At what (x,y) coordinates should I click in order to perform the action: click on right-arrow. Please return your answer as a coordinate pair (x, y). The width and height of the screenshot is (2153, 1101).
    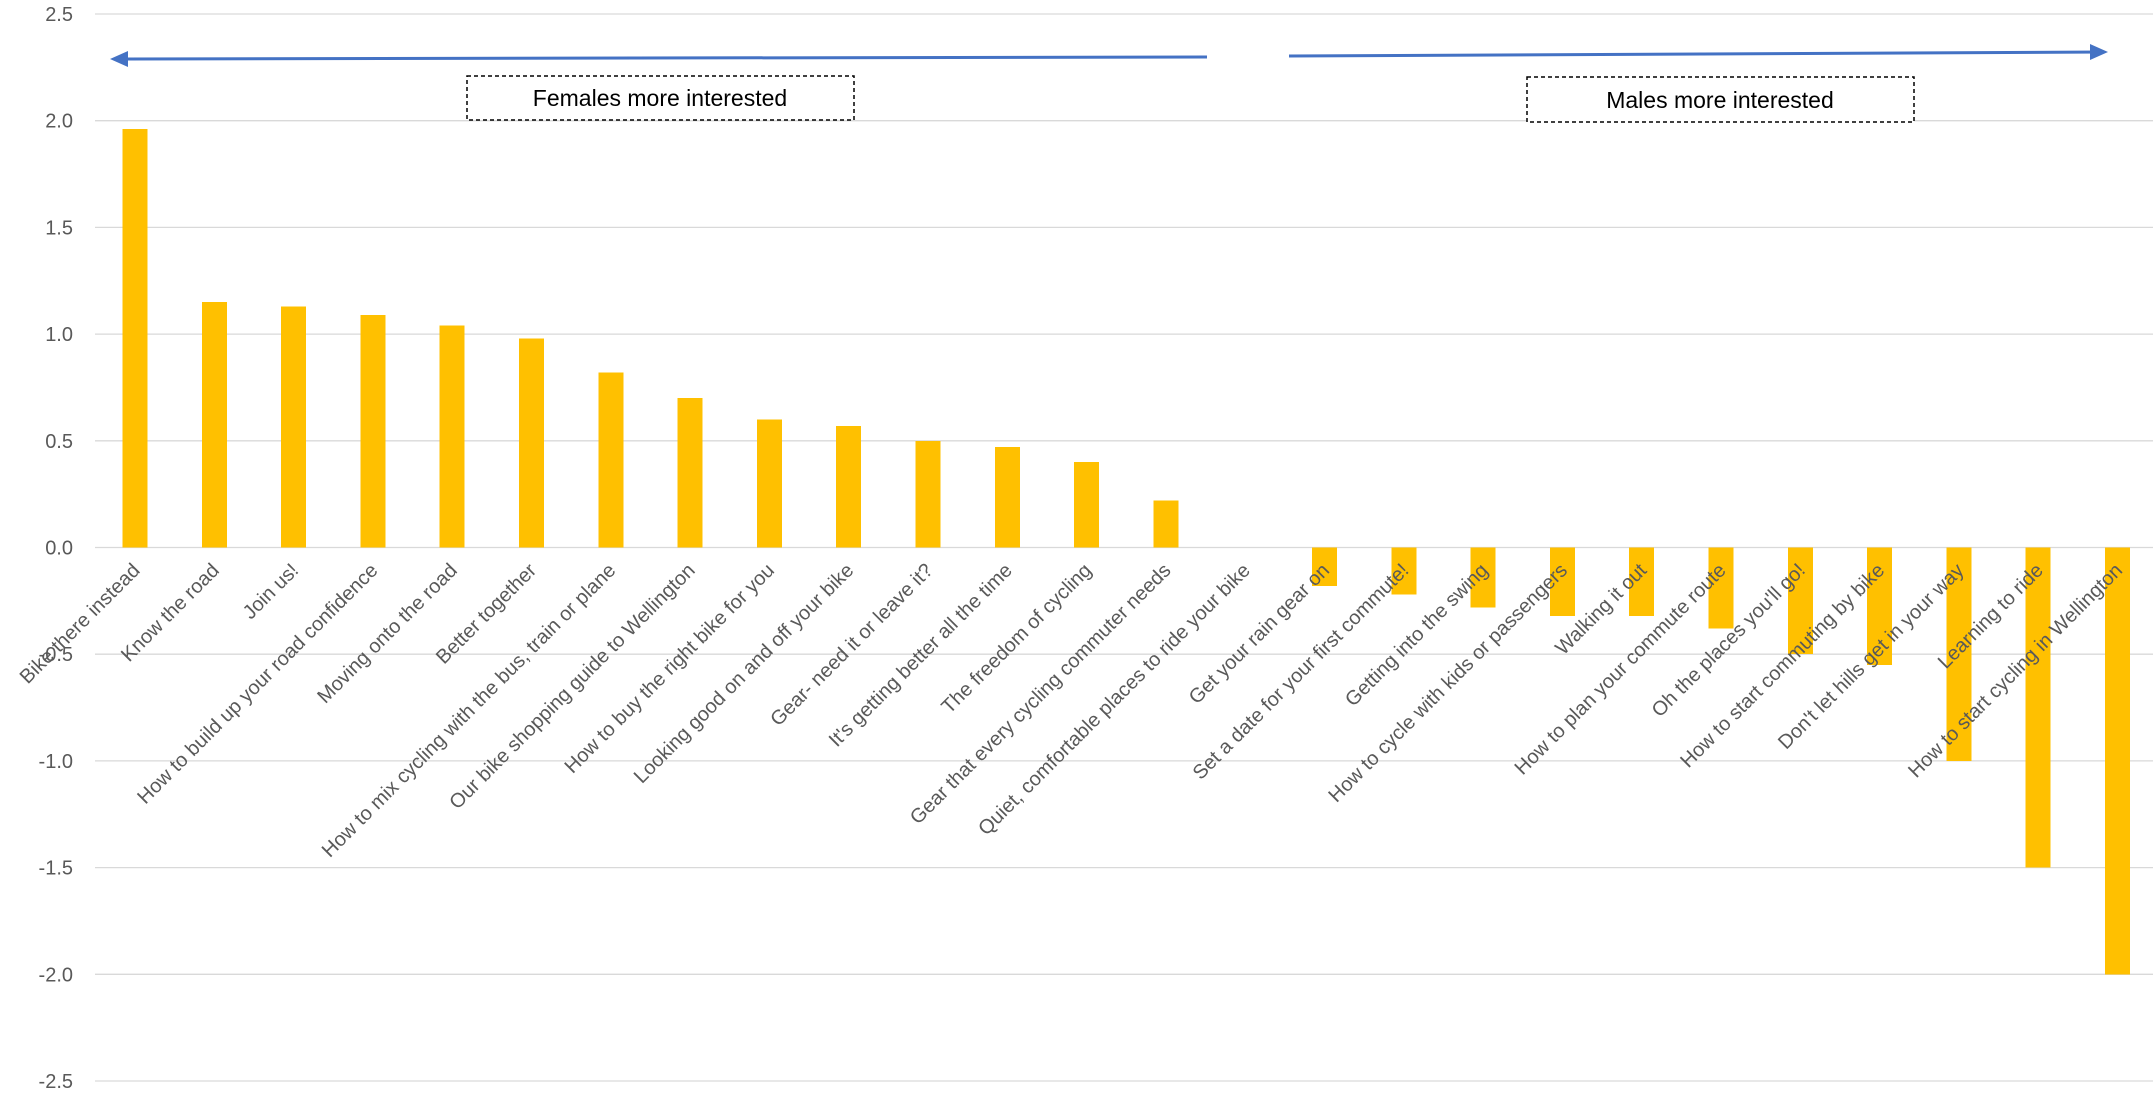
    Looking at the image, I should click on (1696, 54).